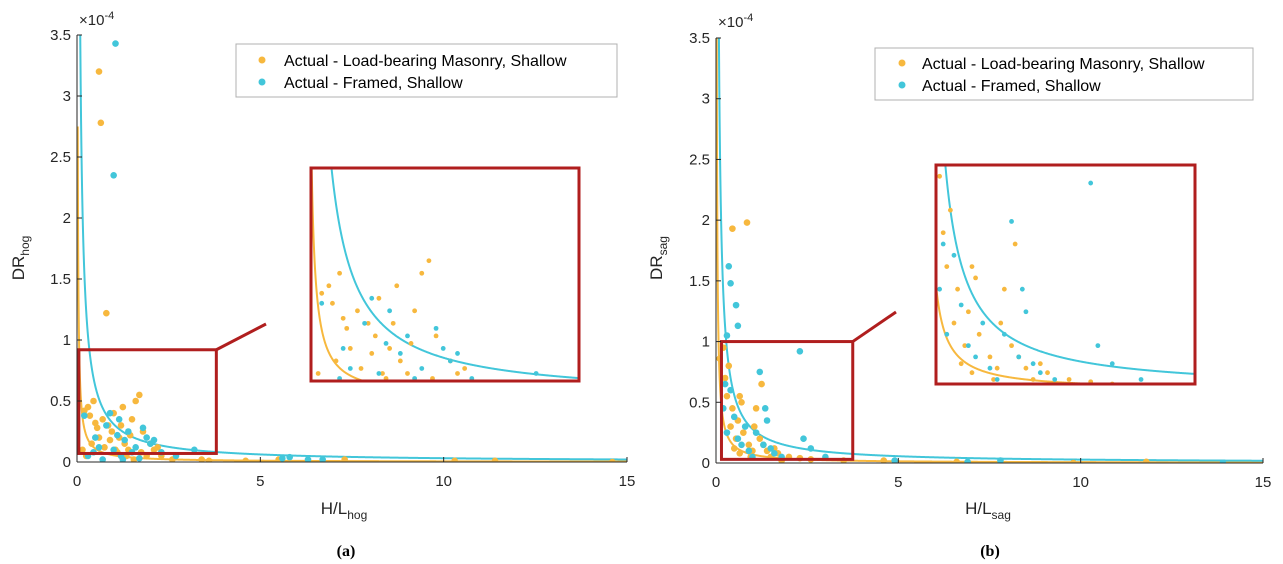  I want to click on inset-fit-curve-framed, so click(1069, 270).